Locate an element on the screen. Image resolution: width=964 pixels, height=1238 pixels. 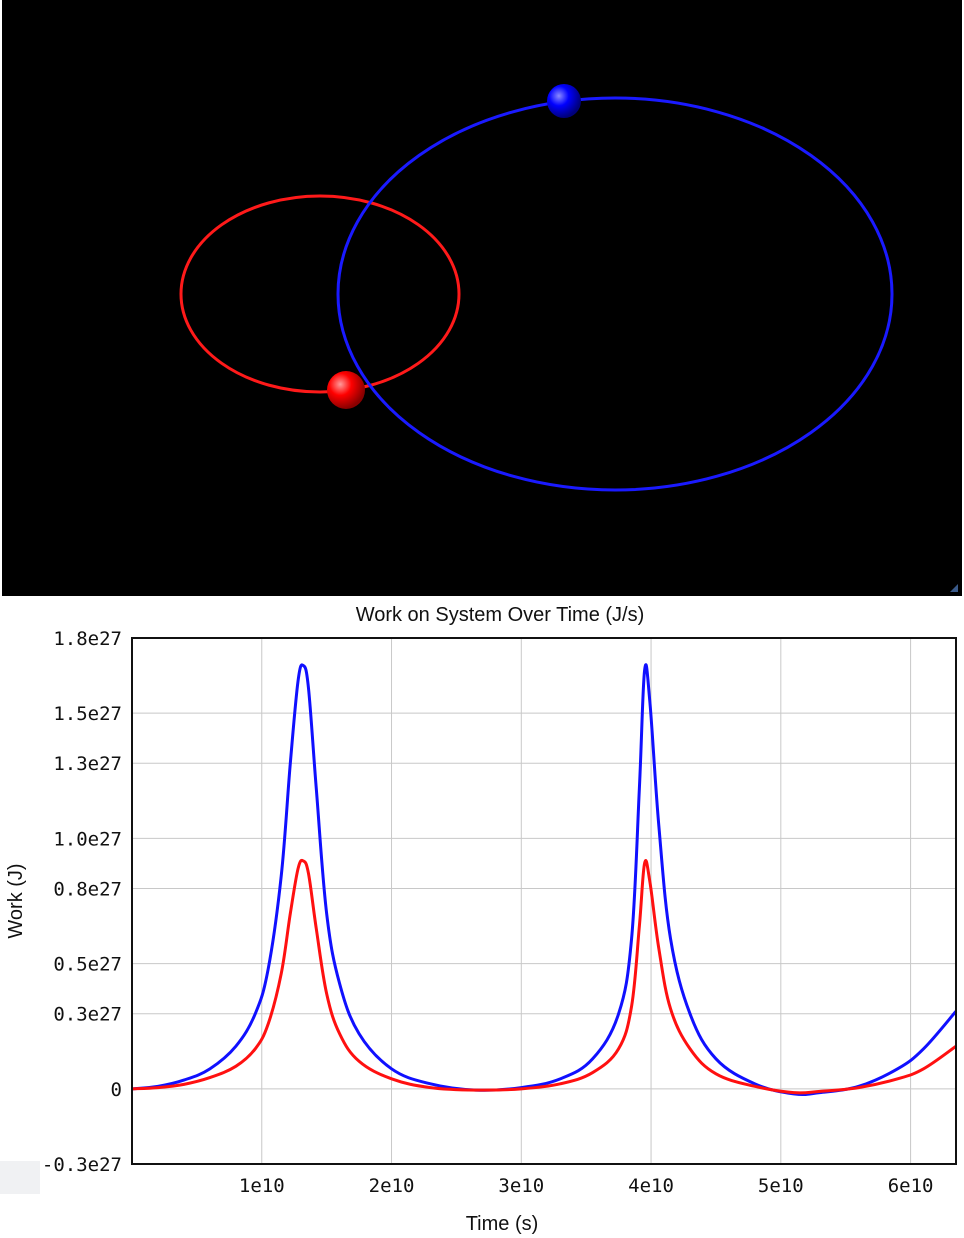
y-tick-label: 1.3e27 is located at coordinates (87, 764).